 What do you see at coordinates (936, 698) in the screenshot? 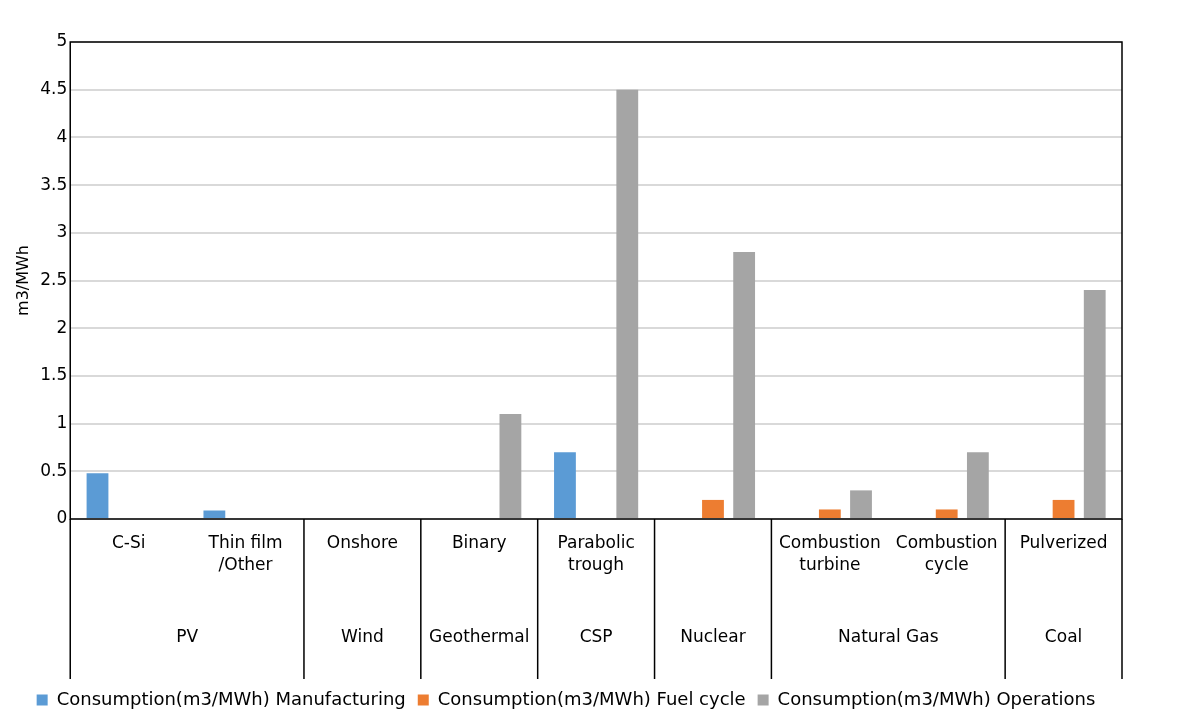
I see `legend-label: Consumption(m3/MWh) Operations` at bounding box center [936, 698].